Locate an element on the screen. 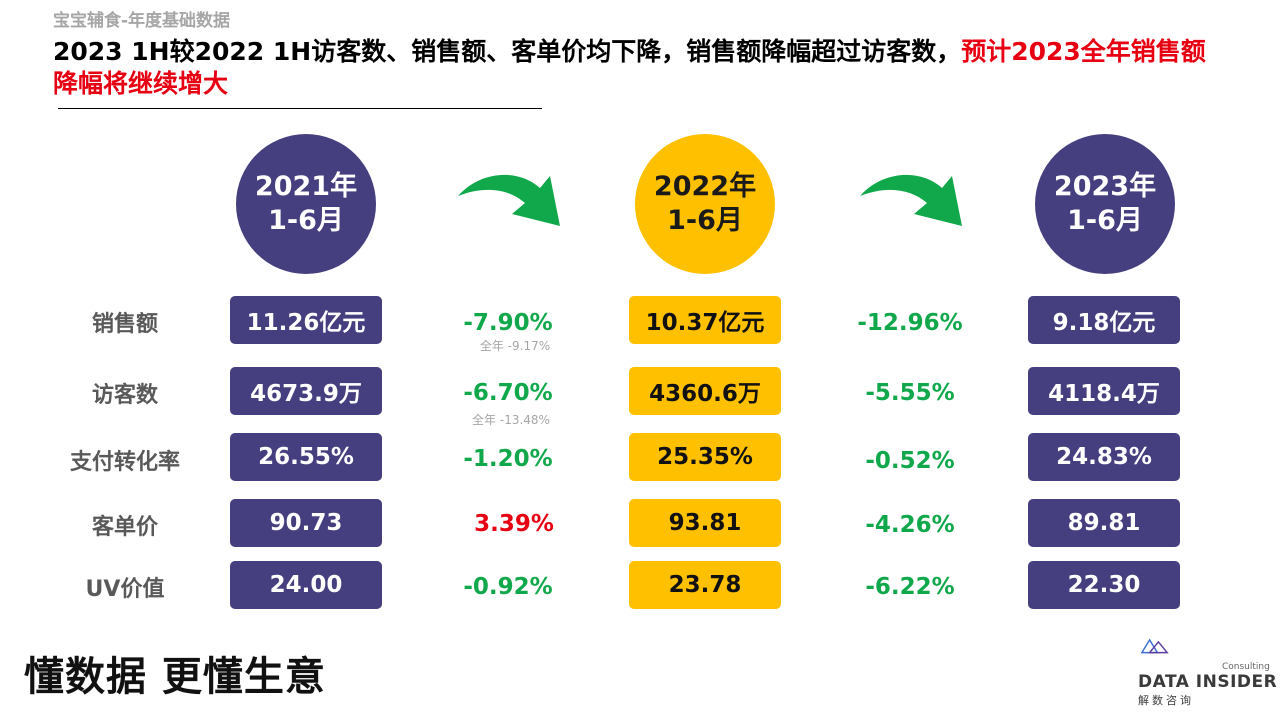  change-1-visitors-annual: 全年 -13.48% is located at coordinates (511, 420).